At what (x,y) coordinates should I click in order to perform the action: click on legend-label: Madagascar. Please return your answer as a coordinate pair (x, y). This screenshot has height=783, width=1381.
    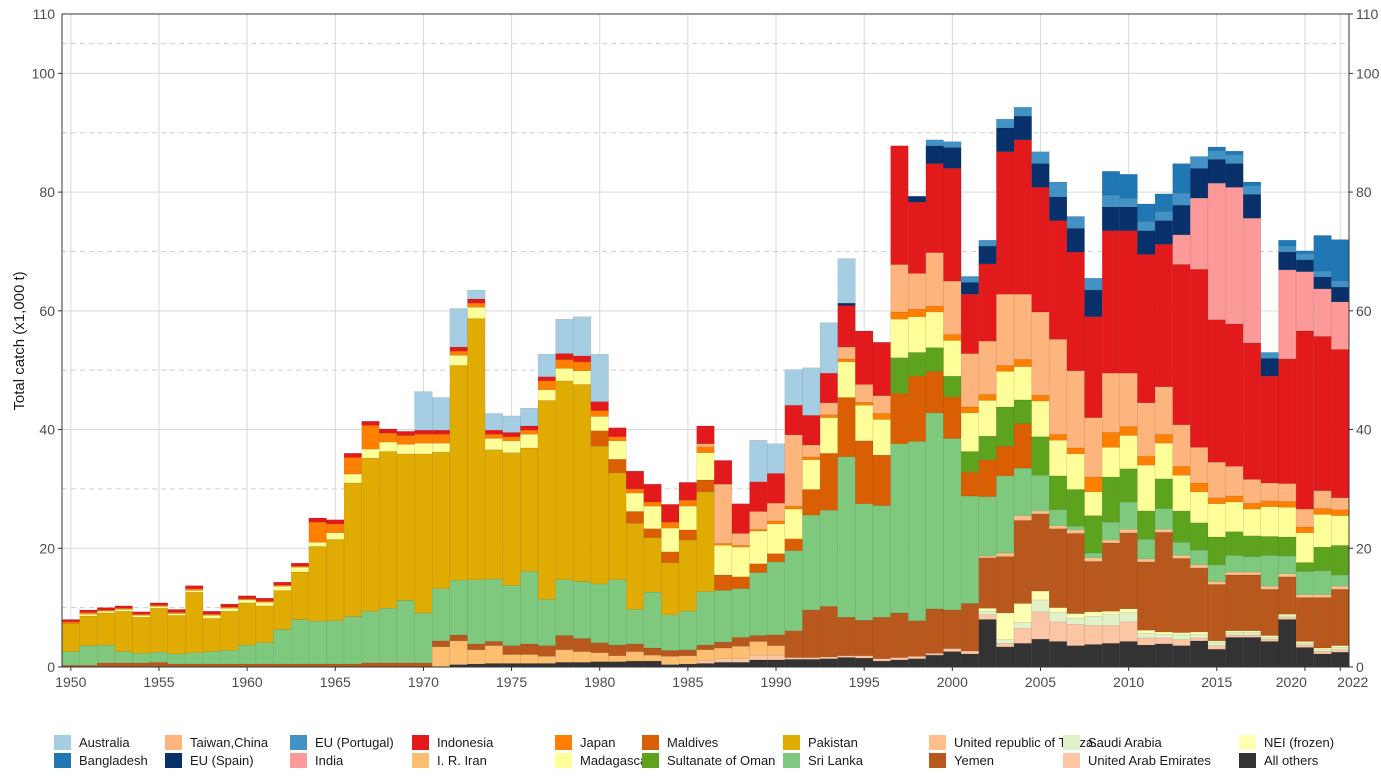
    Looking at the image, I should click on (616, 760).